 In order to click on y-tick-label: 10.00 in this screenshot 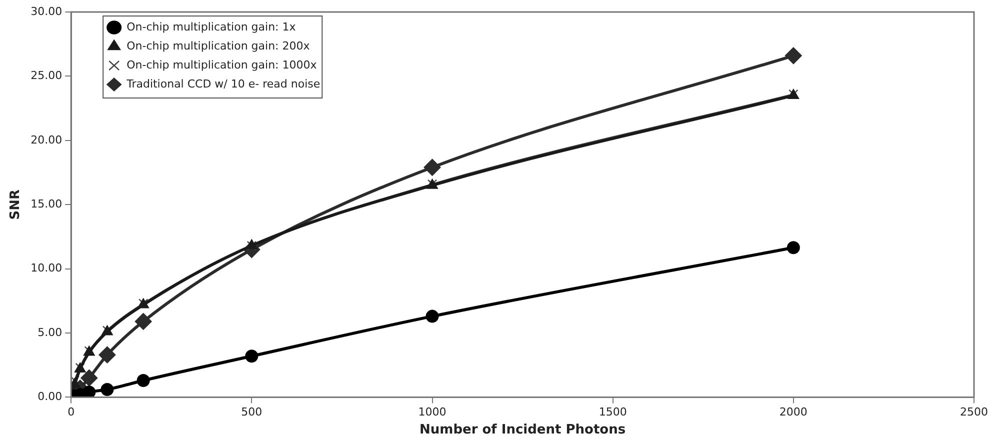, I will do `click(46, 268)`.